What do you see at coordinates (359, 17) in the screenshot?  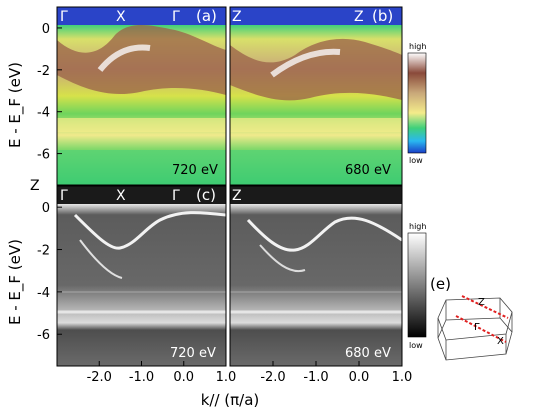 I see `sym-b-1: Z` at bounding box center [359, 17].